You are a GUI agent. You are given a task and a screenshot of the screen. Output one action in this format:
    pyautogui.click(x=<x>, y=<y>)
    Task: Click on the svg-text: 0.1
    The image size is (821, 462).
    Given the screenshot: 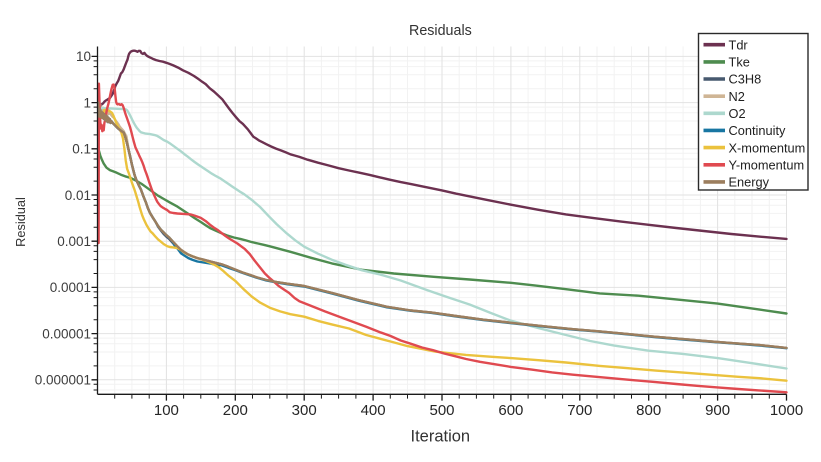 What is the action you would take?
    pyautogui.click(x=81, y=149)
    